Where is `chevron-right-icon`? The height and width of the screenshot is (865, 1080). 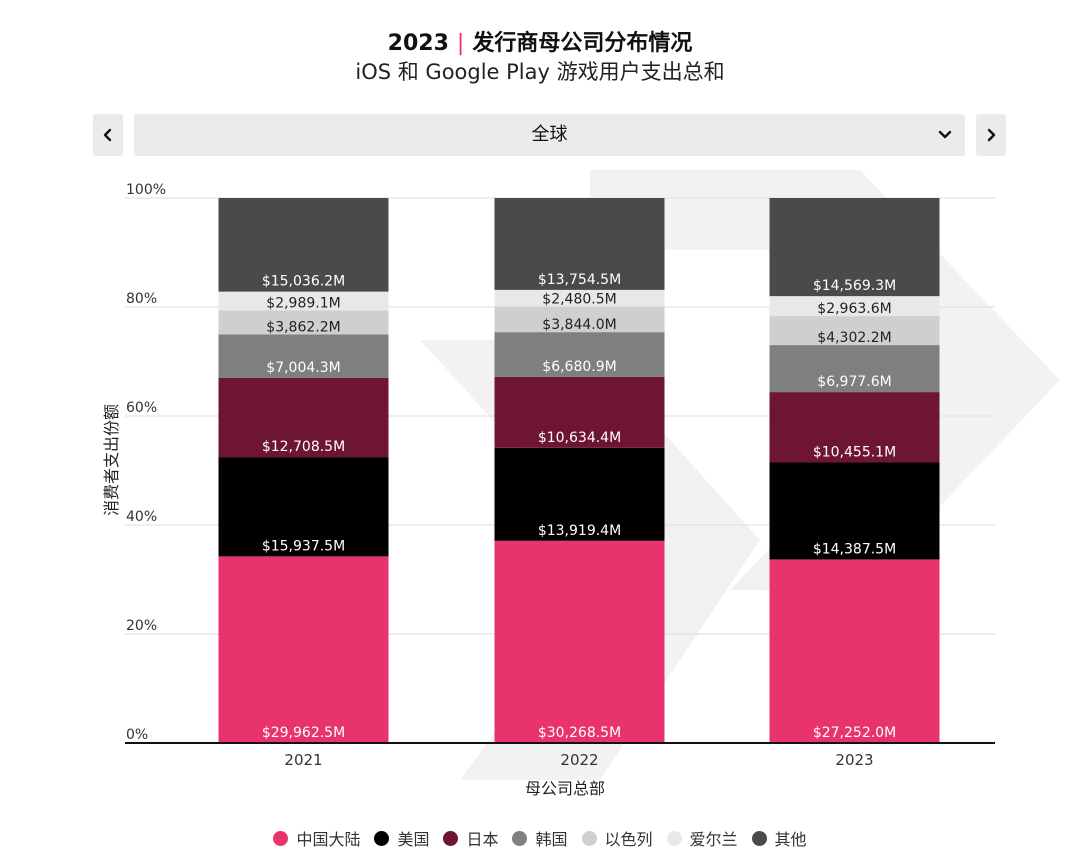
chevron-right-icon is located at coordinates (991, 135).